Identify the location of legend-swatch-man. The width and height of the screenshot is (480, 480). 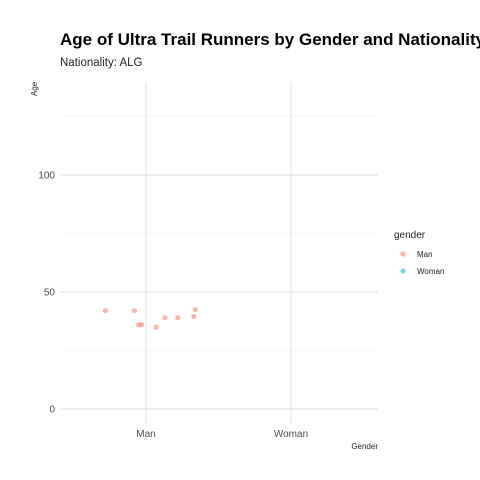
(403, 254).